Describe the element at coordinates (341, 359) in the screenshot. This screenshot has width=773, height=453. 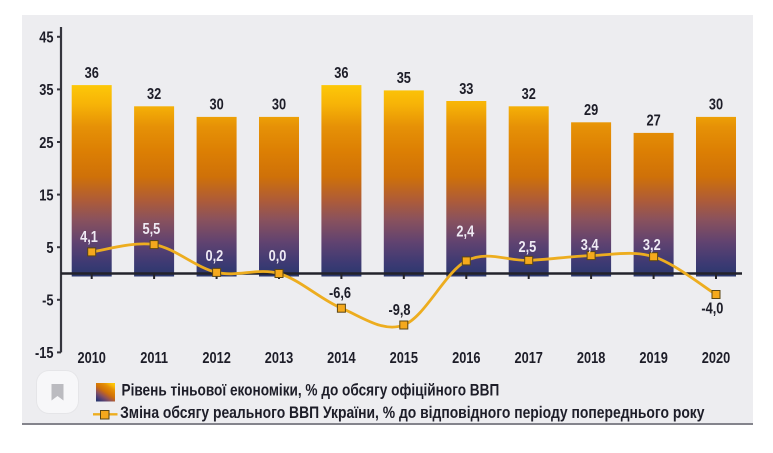
I see `svg-text: 2014` at that location.